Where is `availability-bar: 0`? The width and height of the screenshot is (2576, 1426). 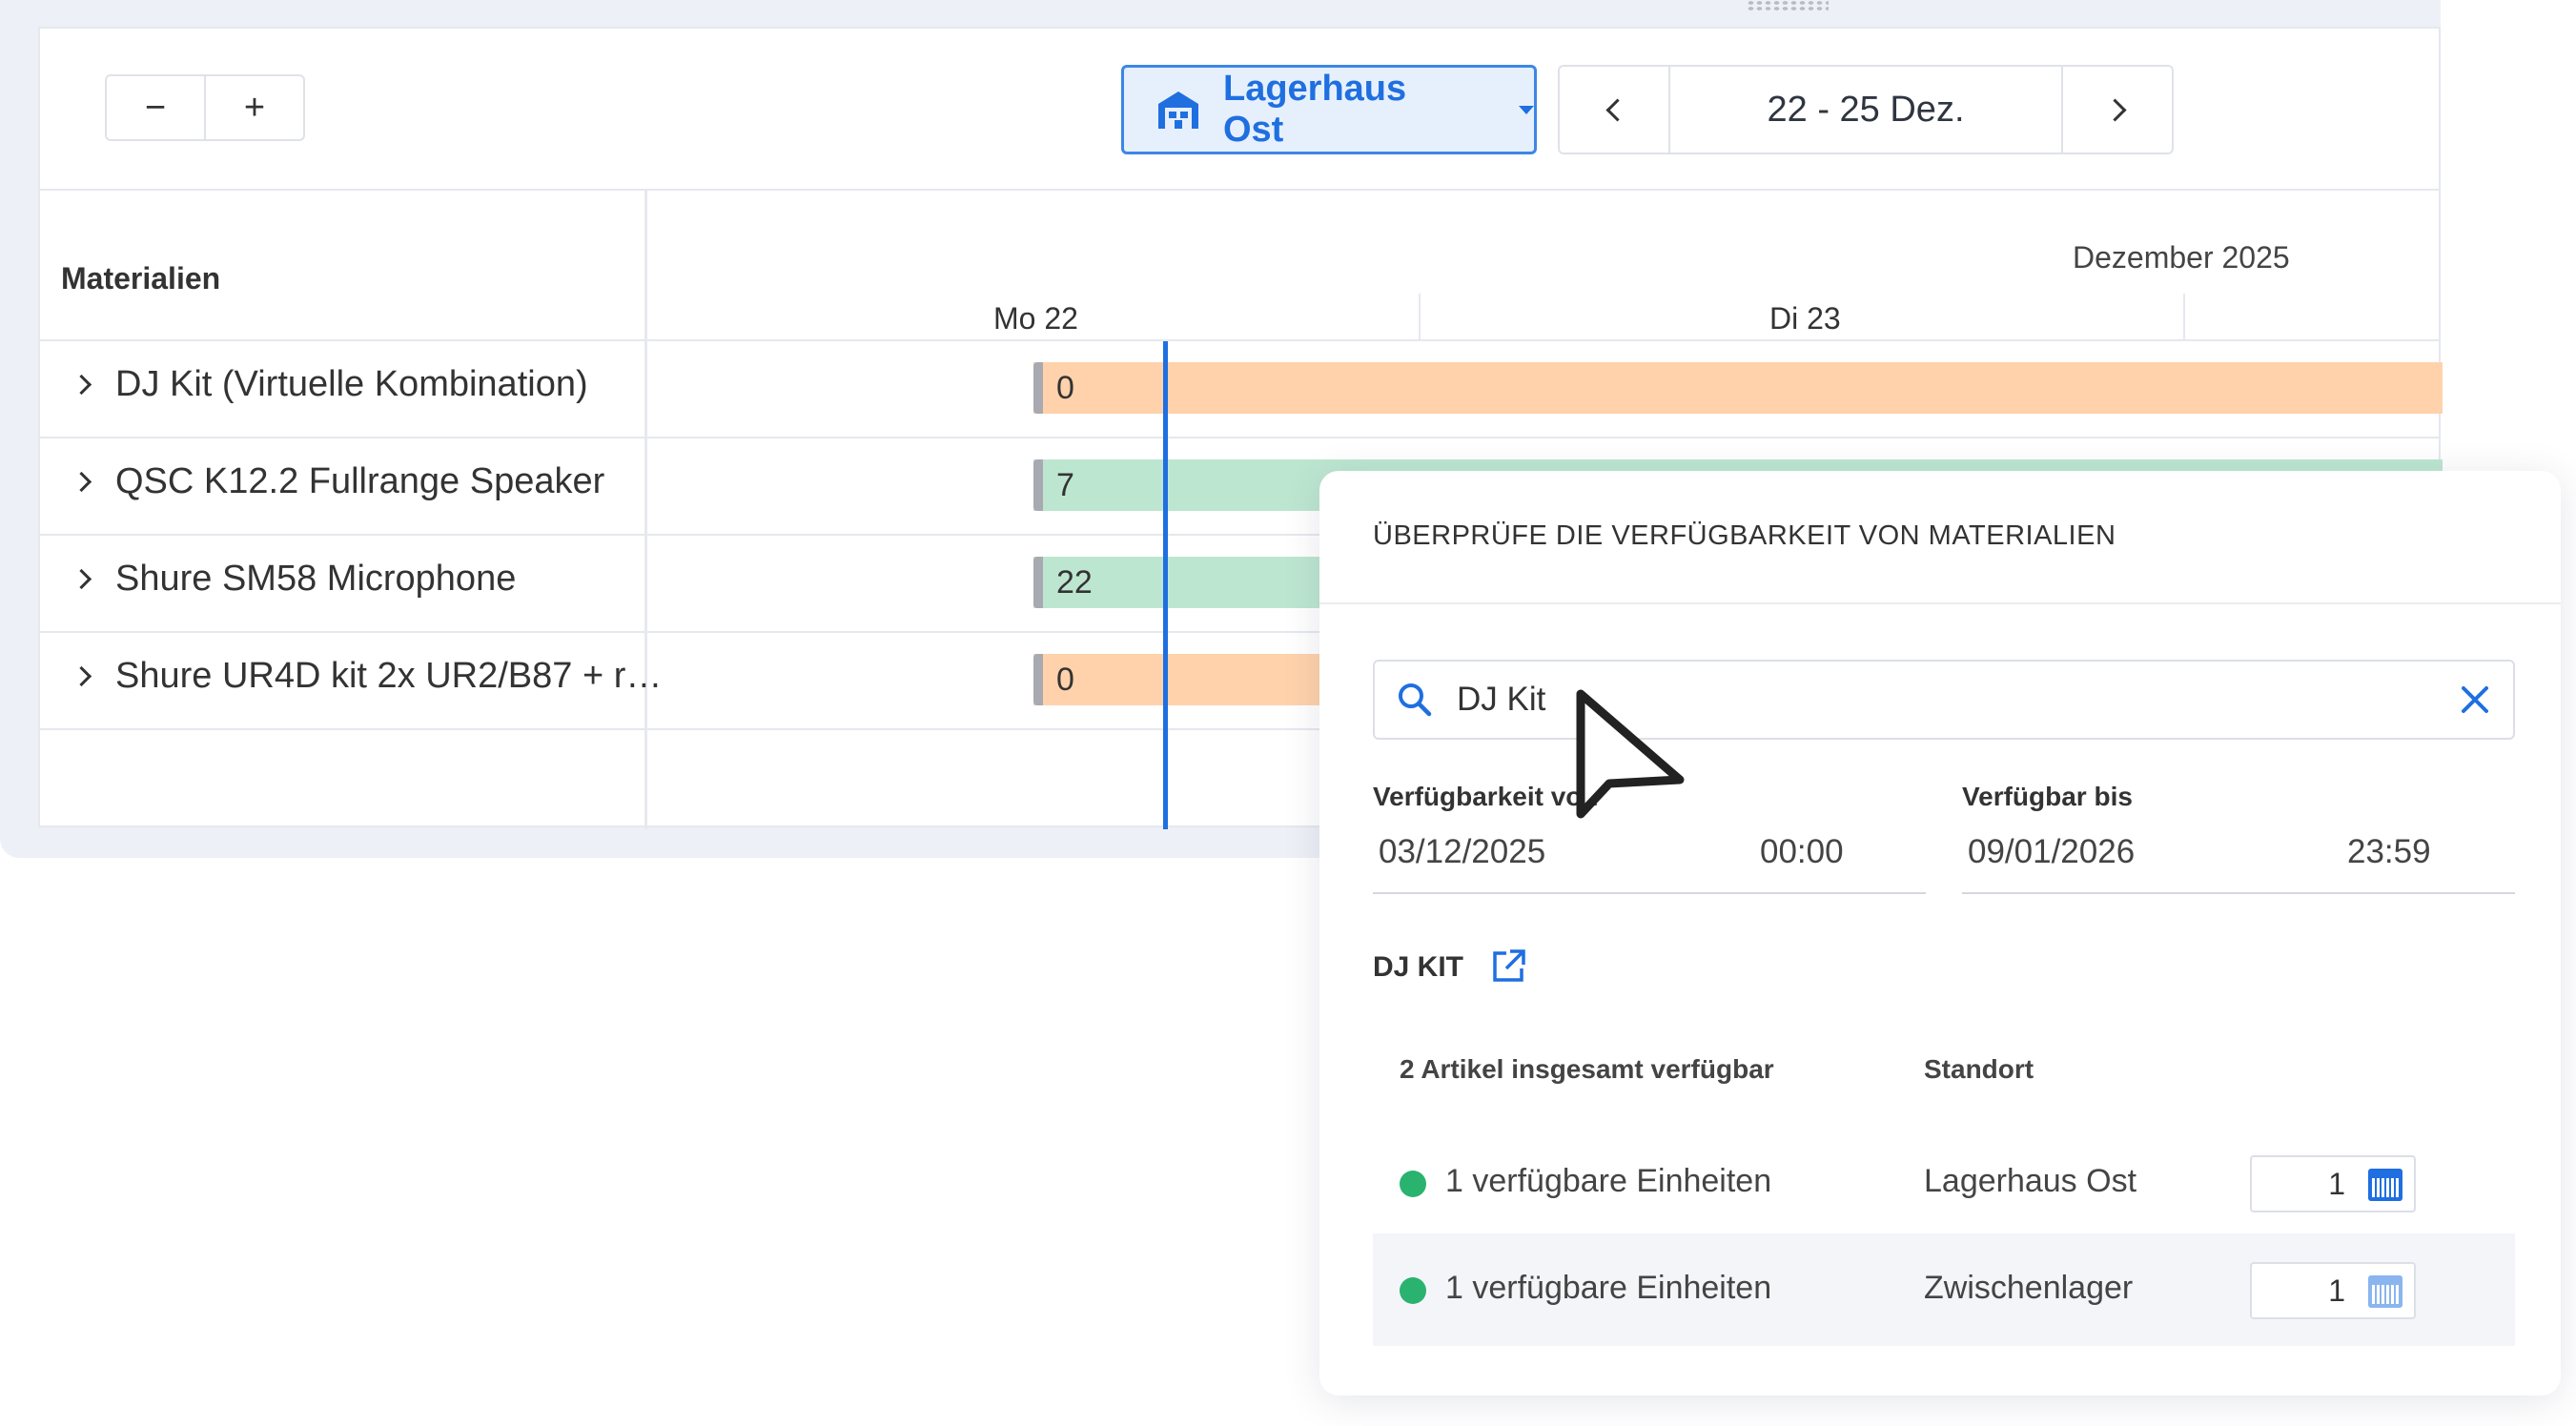
availability-bar: 0 is located at coordinates (1738, 388).